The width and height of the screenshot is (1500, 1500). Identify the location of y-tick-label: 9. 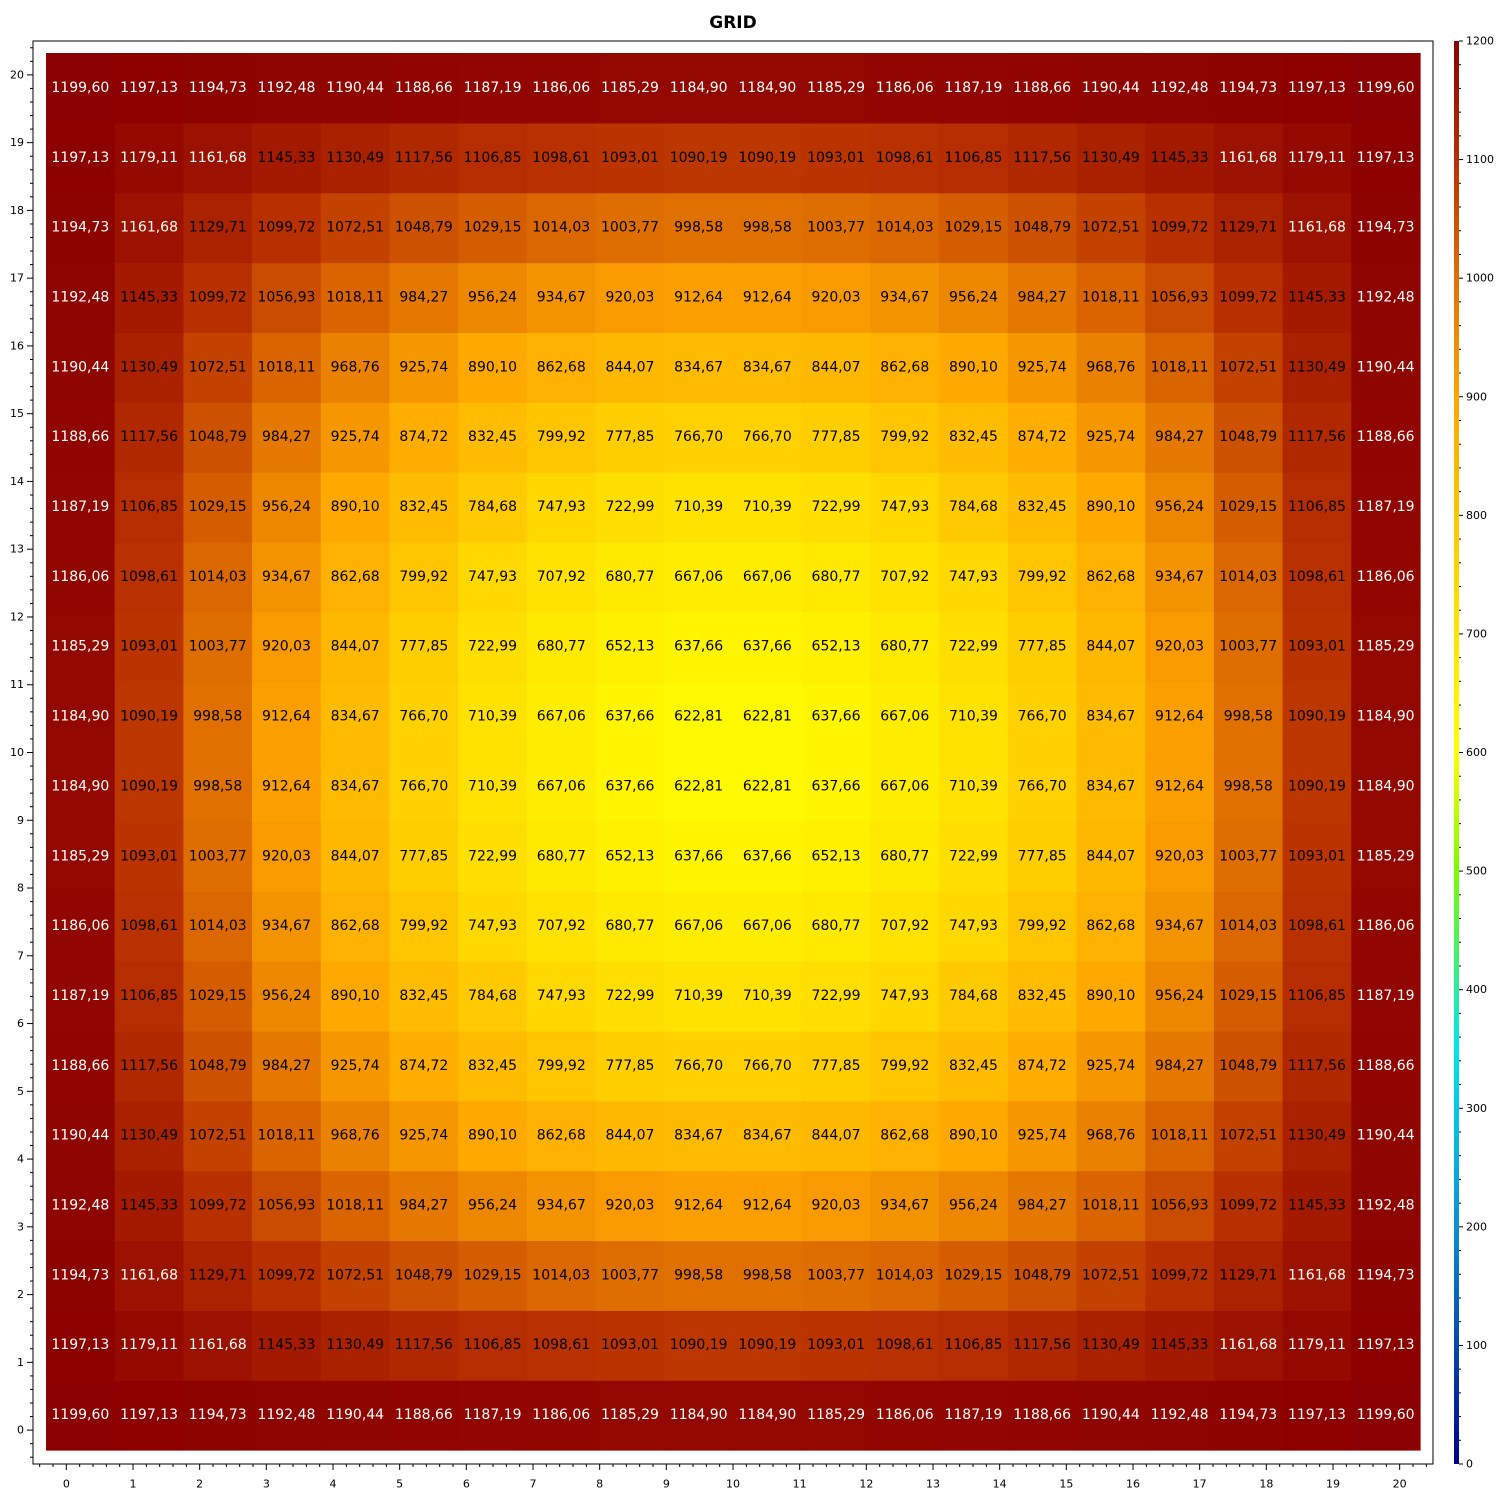
(20, 820).